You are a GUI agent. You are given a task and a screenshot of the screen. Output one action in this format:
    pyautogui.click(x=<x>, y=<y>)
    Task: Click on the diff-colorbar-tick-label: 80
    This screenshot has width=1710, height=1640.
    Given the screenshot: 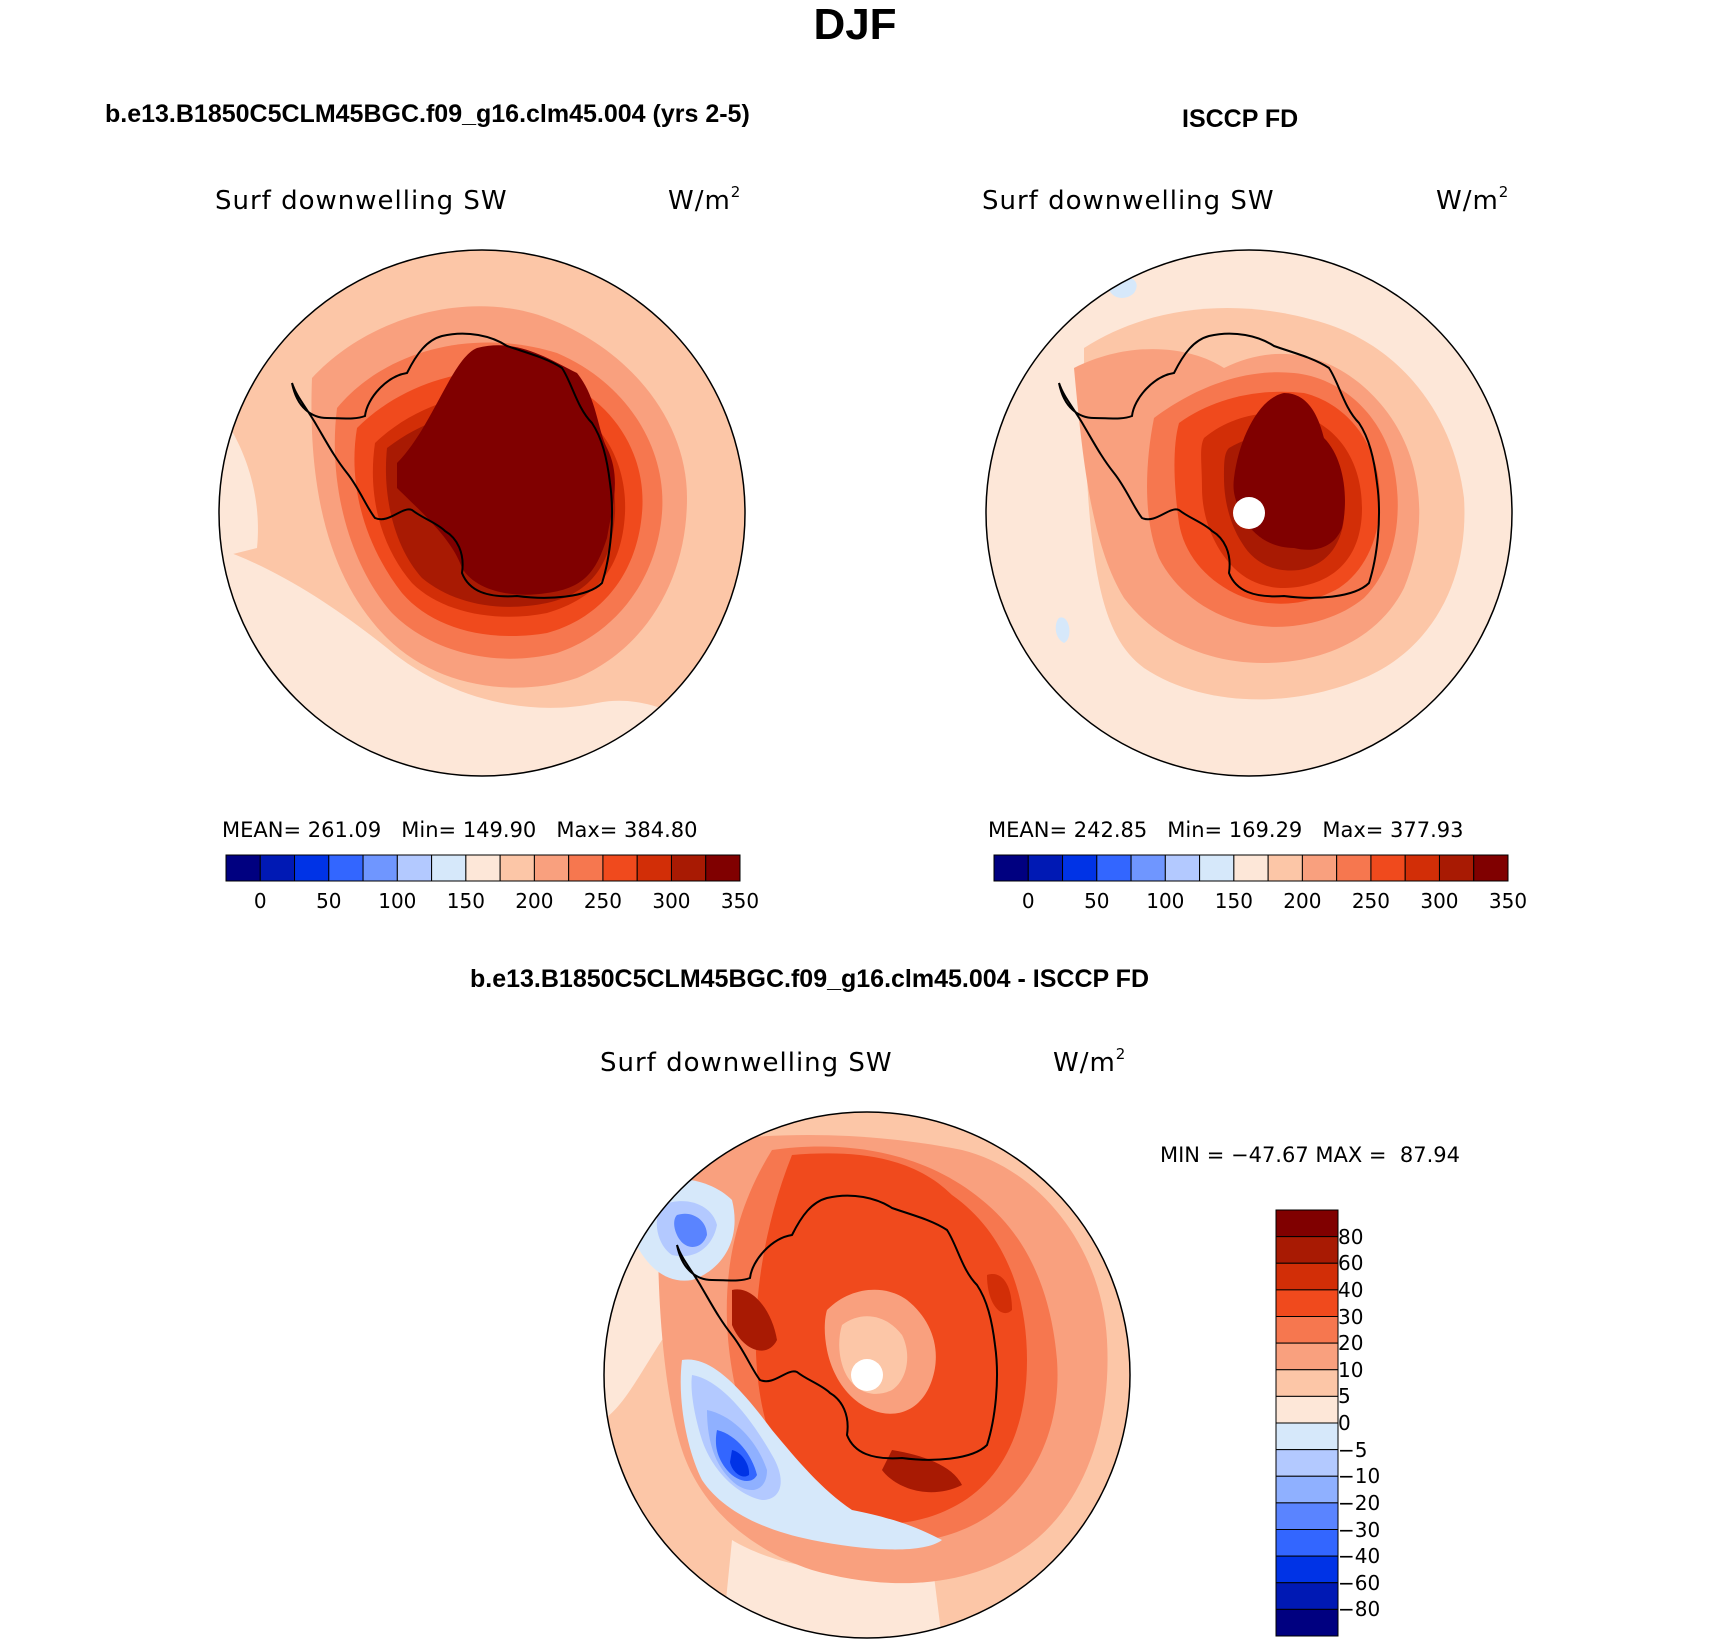 What is the action you would take?
    pyautogui.click(x=1351, y=1236)
    